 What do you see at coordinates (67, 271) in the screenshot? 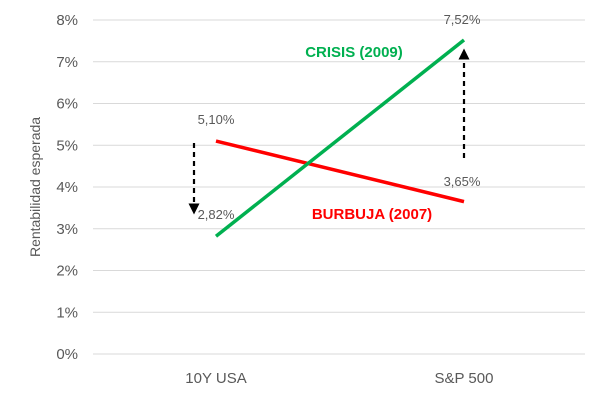
I see `y-tick-label: 2%` at bounding box center [67, 271].